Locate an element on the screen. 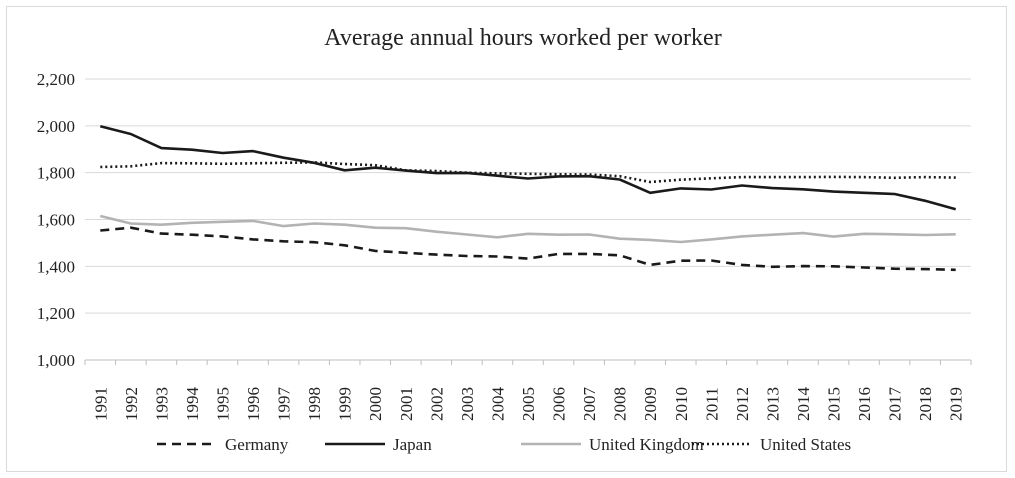 The width and height of the screenshot is (1015, 478). x-tick-label: 1996 is located at coordinates (253, 404).